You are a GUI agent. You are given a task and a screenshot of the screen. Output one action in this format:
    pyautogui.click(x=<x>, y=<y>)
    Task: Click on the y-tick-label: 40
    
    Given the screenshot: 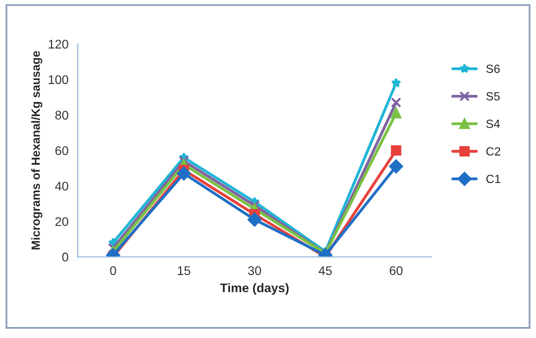 What is the action you would take?
    pyautogui.click(x=61, y=186)
    